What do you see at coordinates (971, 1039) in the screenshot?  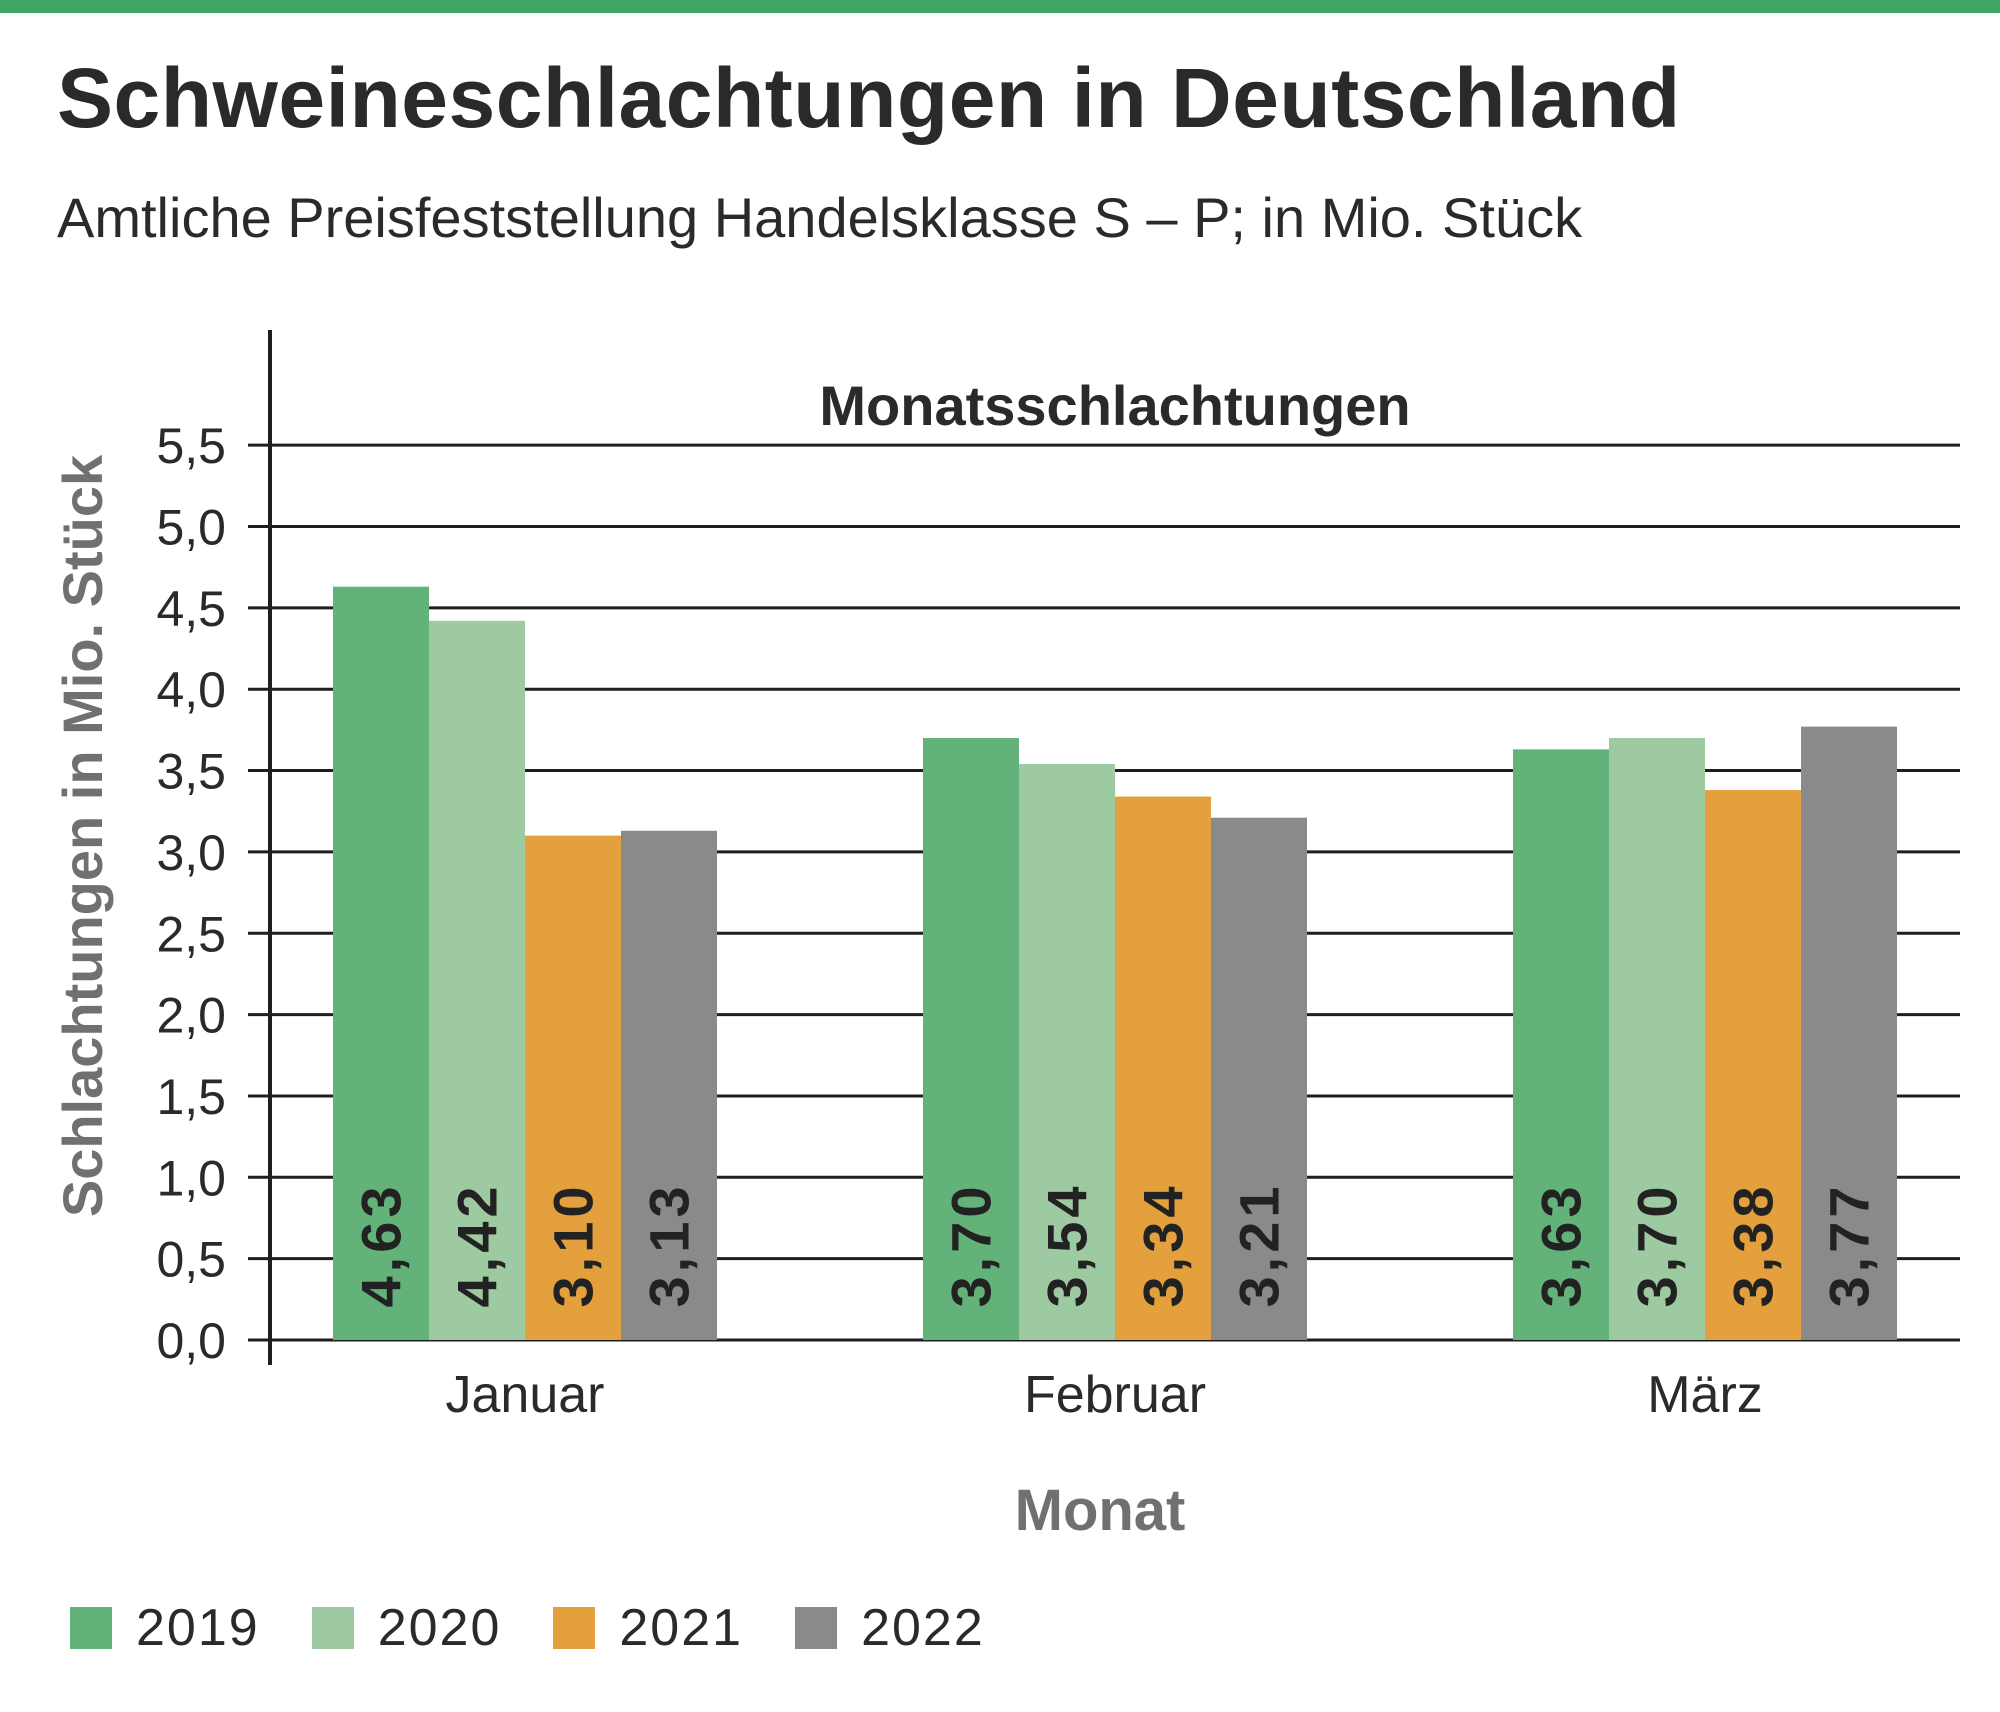 I see `bar-2019-Februar` at bounding box center [971, 1039].